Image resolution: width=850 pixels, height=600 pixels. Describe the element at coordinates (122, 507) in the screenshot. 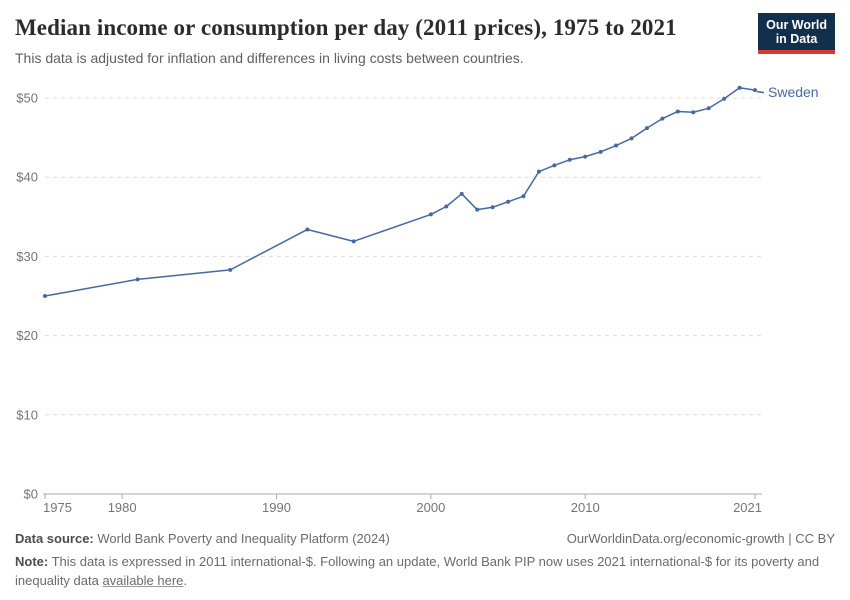

I see `x-axis-tick-label: 1980` at that location.